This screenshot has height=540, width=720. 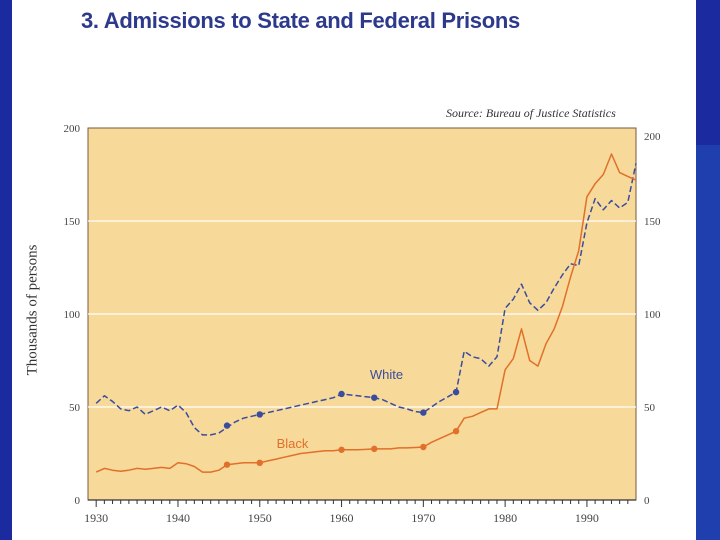 What do you see at coordinates (96, 518) in the screenshot?
I see `x-tick-label: 1930` at bounding box center [96, 518].